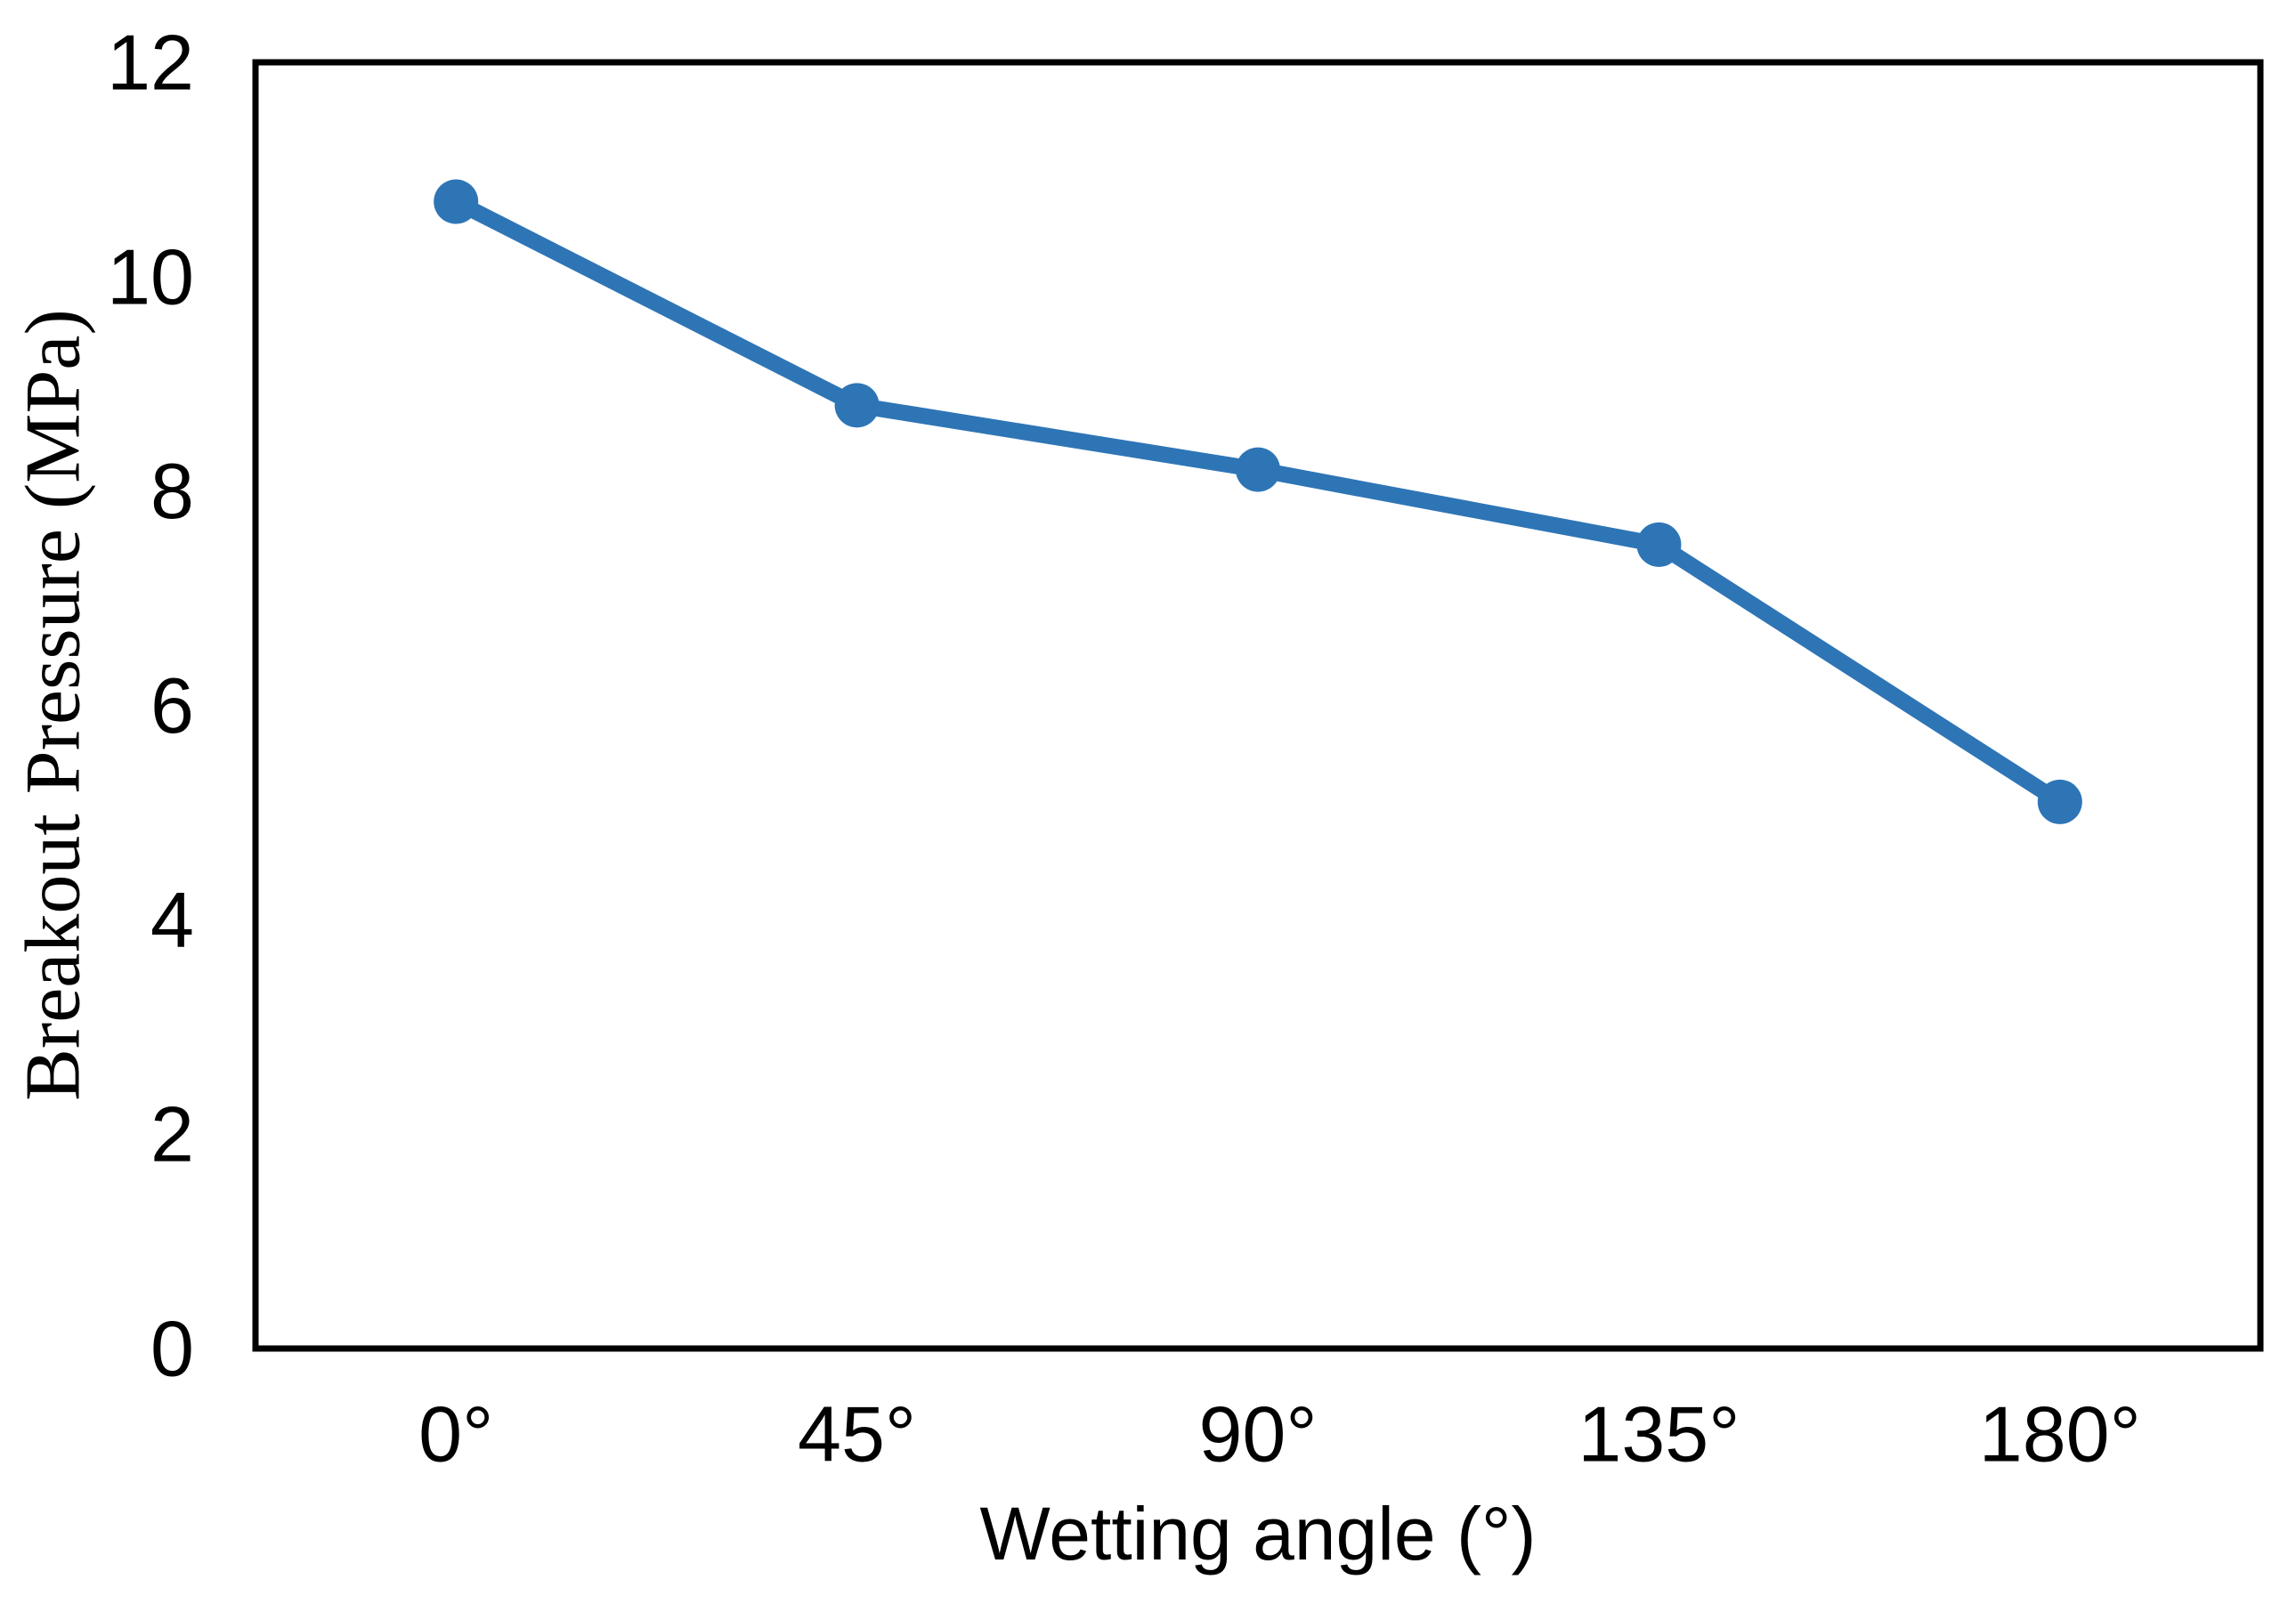 The height and width of the screenshot is (1612, 2296). I want to click on y-axis-title: Breakout Pressure (MPa), so click(54, 705).